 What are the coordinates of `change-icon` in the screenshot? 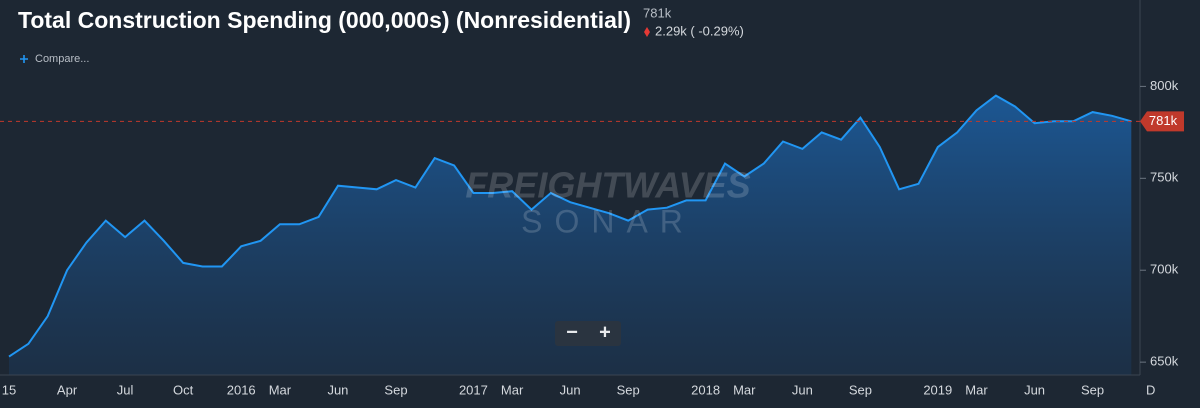 It's located at (647, 32).